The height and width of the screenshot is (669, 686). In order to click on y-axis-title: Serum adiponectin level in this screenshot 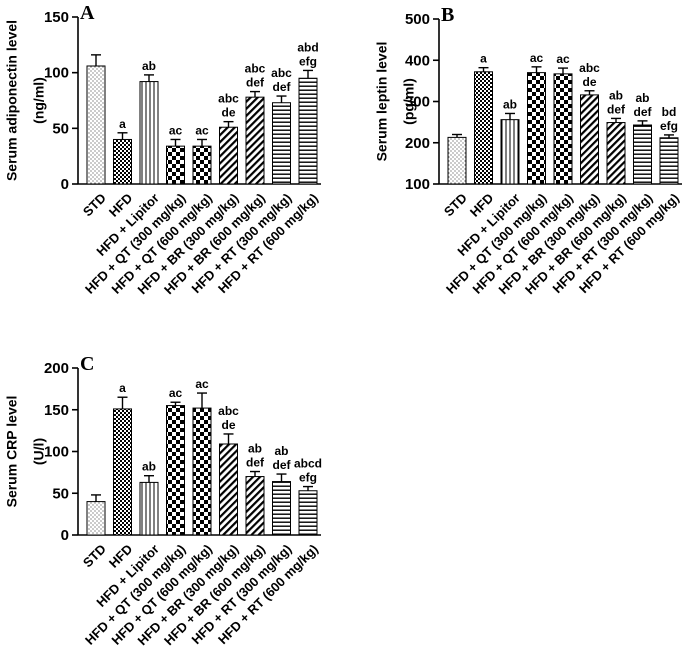, I will do `click(12, 100)`.